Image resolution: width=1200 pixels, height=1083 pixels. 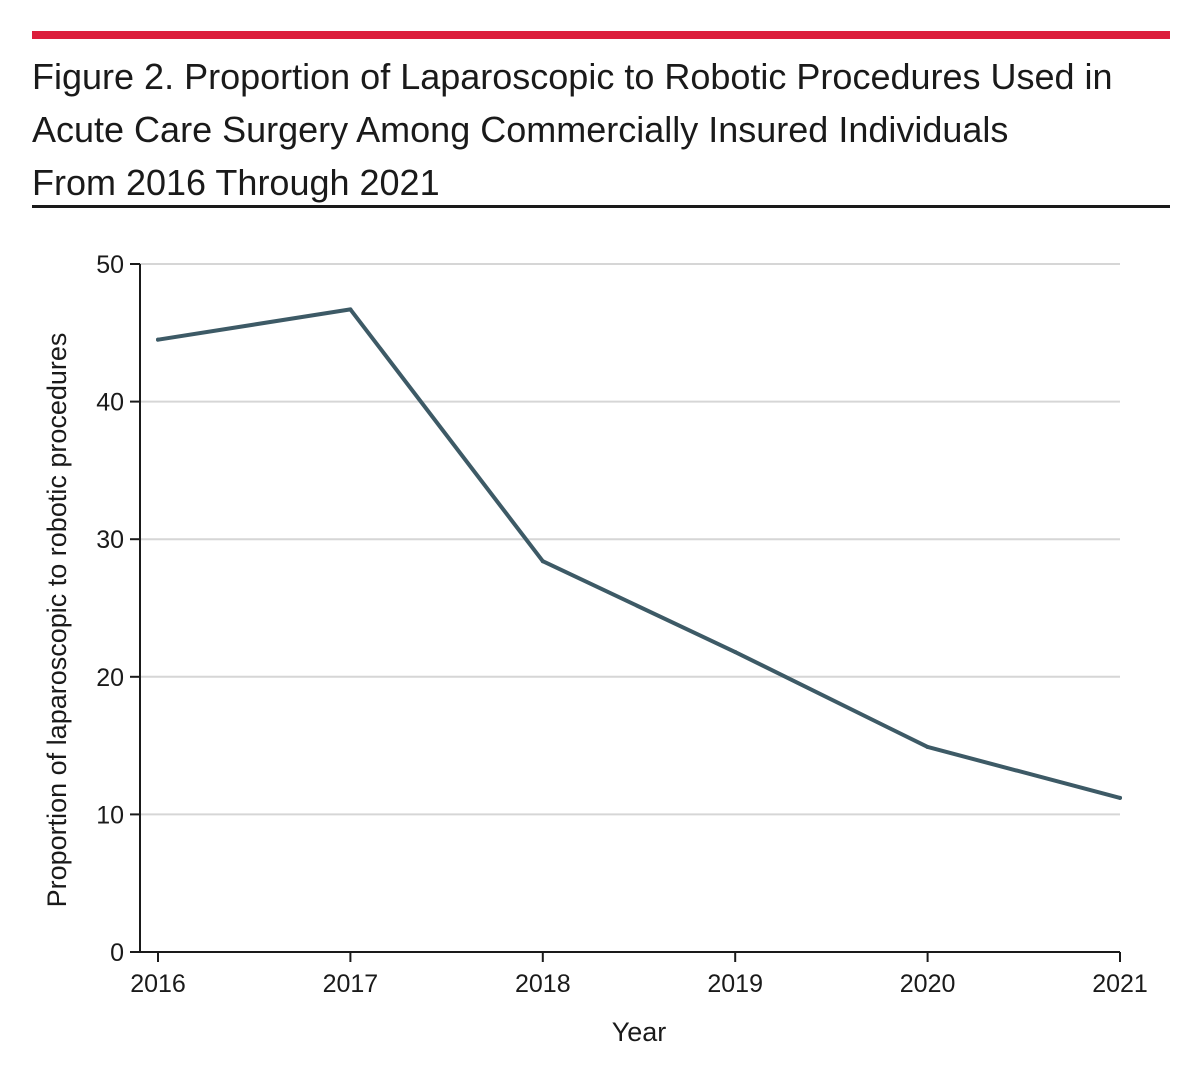 What do you see at coordinates (601, 206) in the screenshot?
I see `title-divider` at bounding box center [601, 206].